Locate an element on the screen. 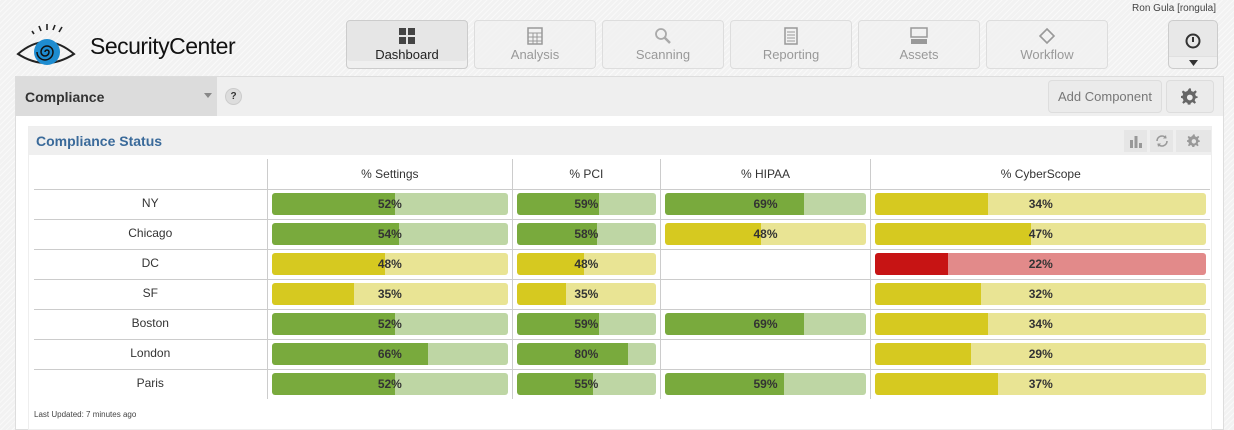 This screenshot has width=1234, height=430. nav-reporting: Reporting is located at coordinates (791, 44).